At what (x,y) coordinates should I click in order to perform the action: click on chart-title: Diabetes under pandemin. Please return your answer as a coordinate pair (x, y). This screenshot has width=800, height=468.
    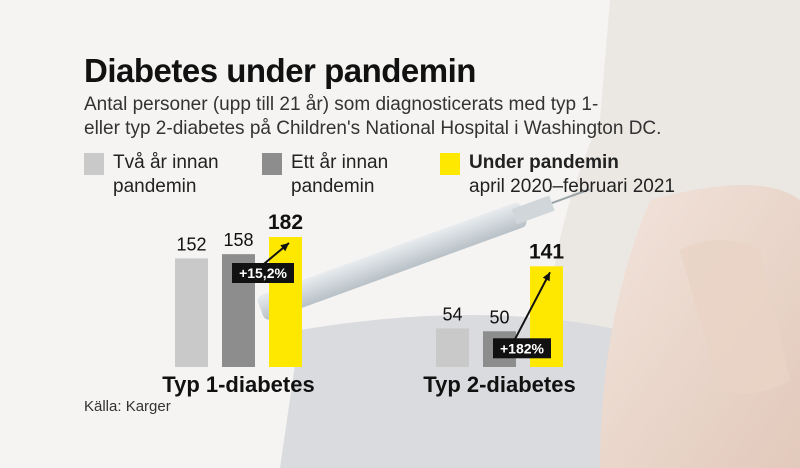
    Looking at the image, I should click on (280, 70).